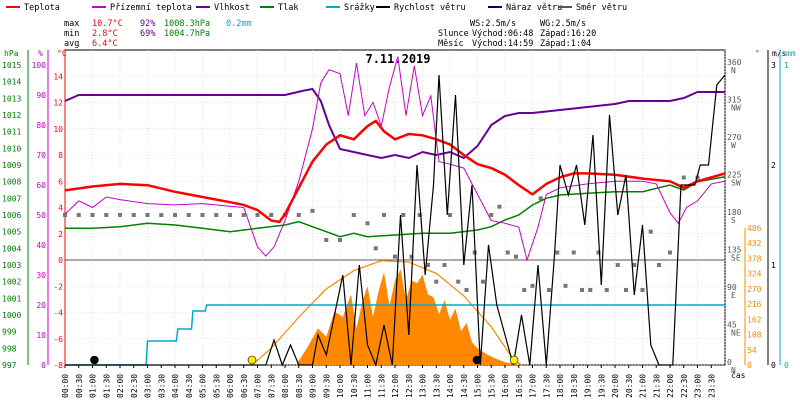 This screenshot has height=400, width=800. I want to click on tick-humidity-4: 40, so click(41, 245).